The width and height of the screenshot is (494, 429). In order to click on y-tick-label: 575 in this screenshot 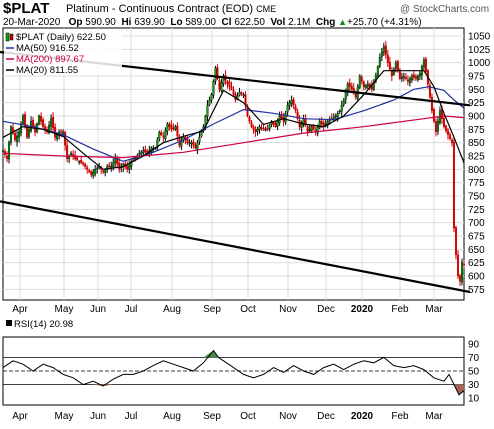, I will do `click(476, 290)`.